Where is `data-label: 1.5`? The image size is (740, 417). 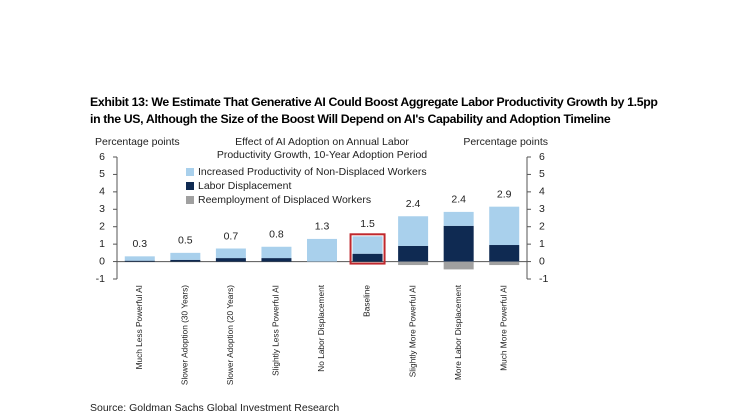
data-label: 1.5 is located at coordinates (367, 224).